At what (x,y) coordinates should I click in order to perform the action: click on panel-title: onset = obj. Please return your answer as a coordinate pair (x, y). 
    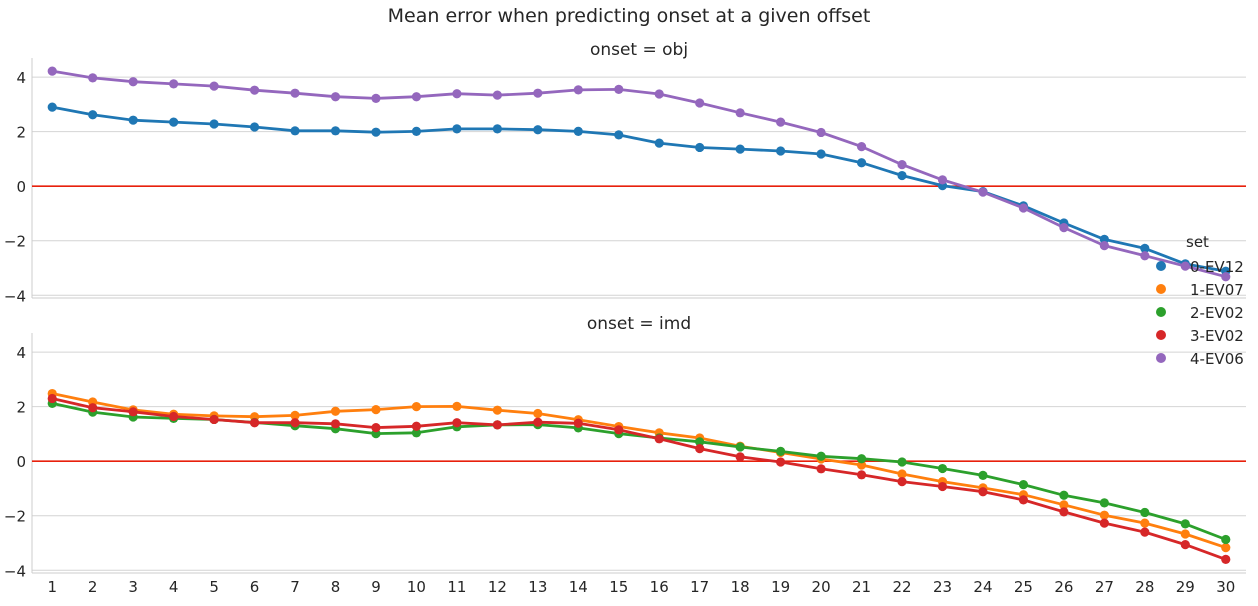
    Looking at the image, I should click on (639, 50).